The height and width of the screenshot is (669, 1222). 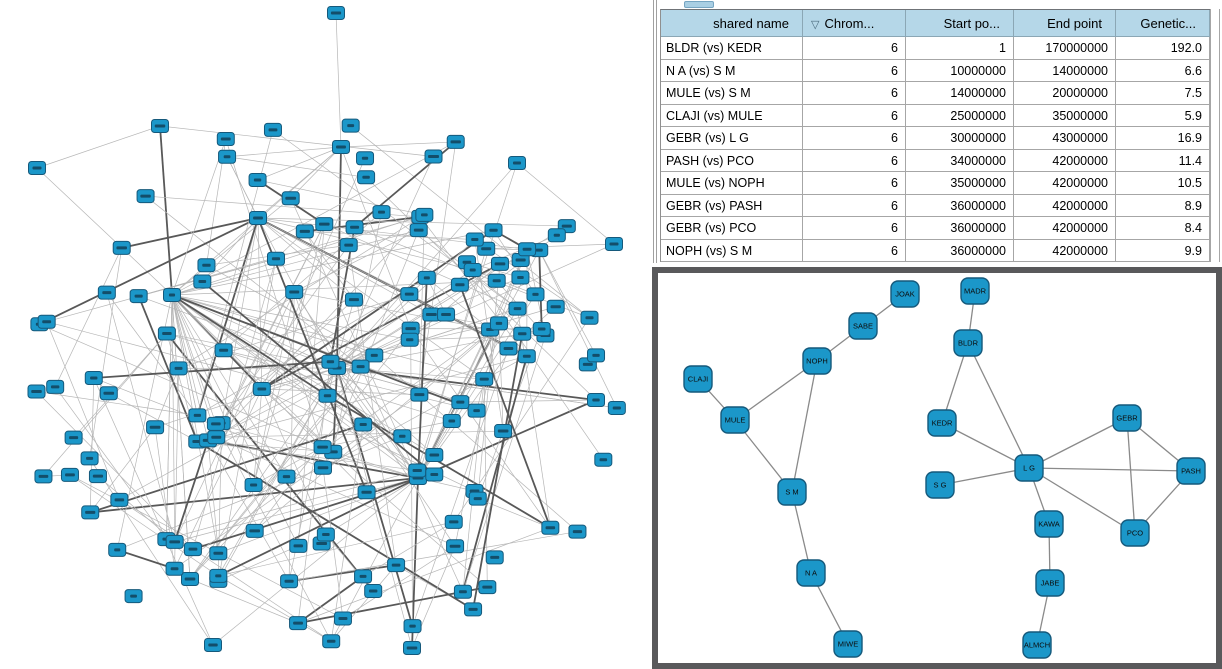 What do you see at coordinates (732, 250) in the screenshot?
I see `table-cell: NOPH (vs) S M` at bounding box center [732, 250].